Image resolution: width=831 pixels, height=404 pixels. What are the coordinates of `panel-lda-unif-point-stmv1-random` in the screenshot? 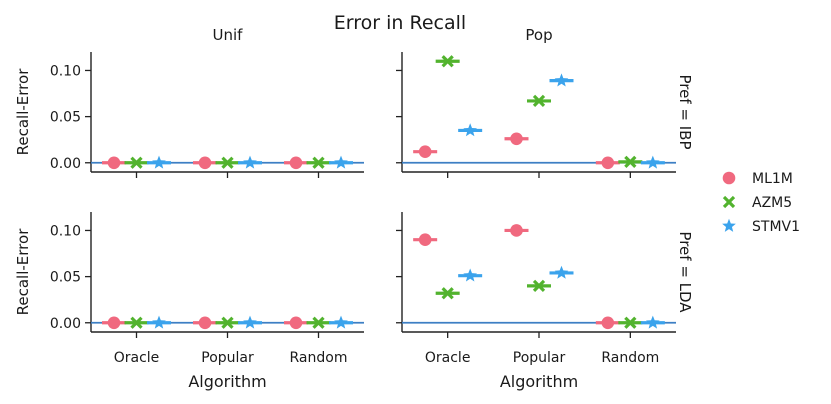 It's located at (341, 322).